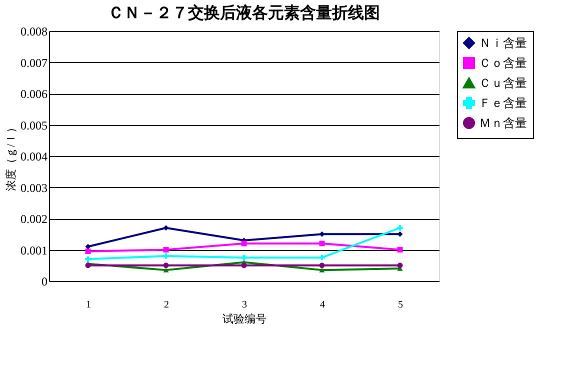 The height and width of the screenshot is (384, 579). What do you see at coordinates (503, 123) in the screenshot?
I see `legend-label: Ｍｎ含量` at bounding box center [503, 123].